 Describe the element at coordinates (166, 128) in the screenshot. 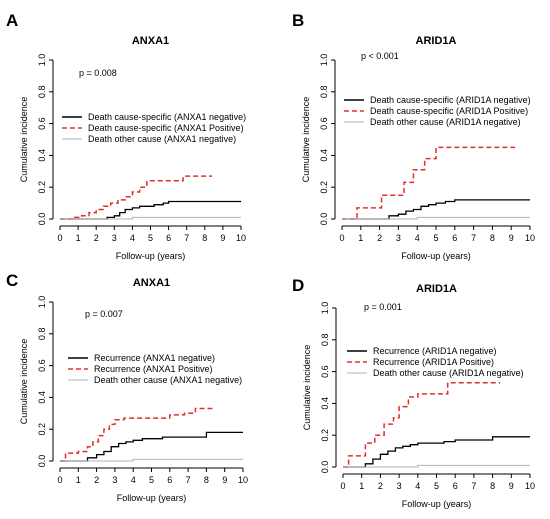

I see `legend-entry: Death cause-specific (ANXA1 Positive)` at that location.